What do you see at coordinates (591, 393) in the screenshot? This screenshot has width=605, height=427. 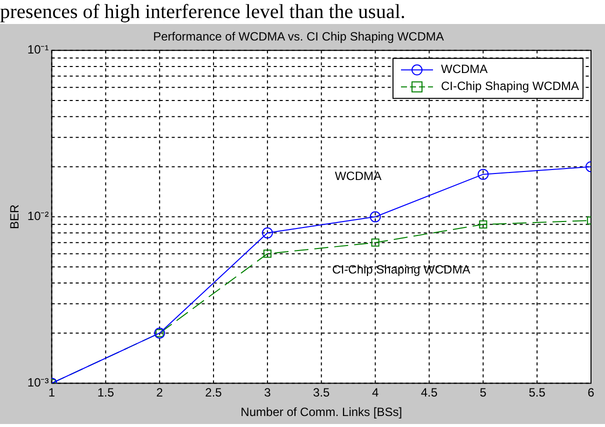 I see `x-tick-label: 6` at bounding box center [591, 393].